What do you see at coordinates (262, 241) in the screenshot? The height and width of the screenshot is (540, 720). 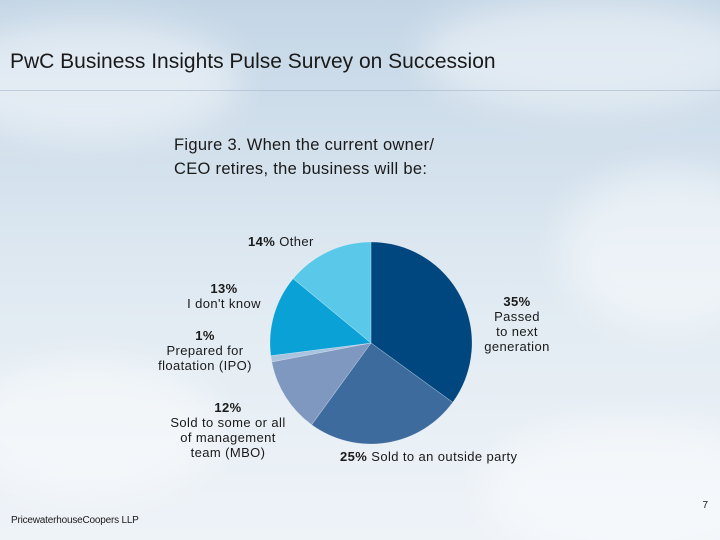 I see `pie-label-other-pct: 14%` at bounding box center [262, 241].